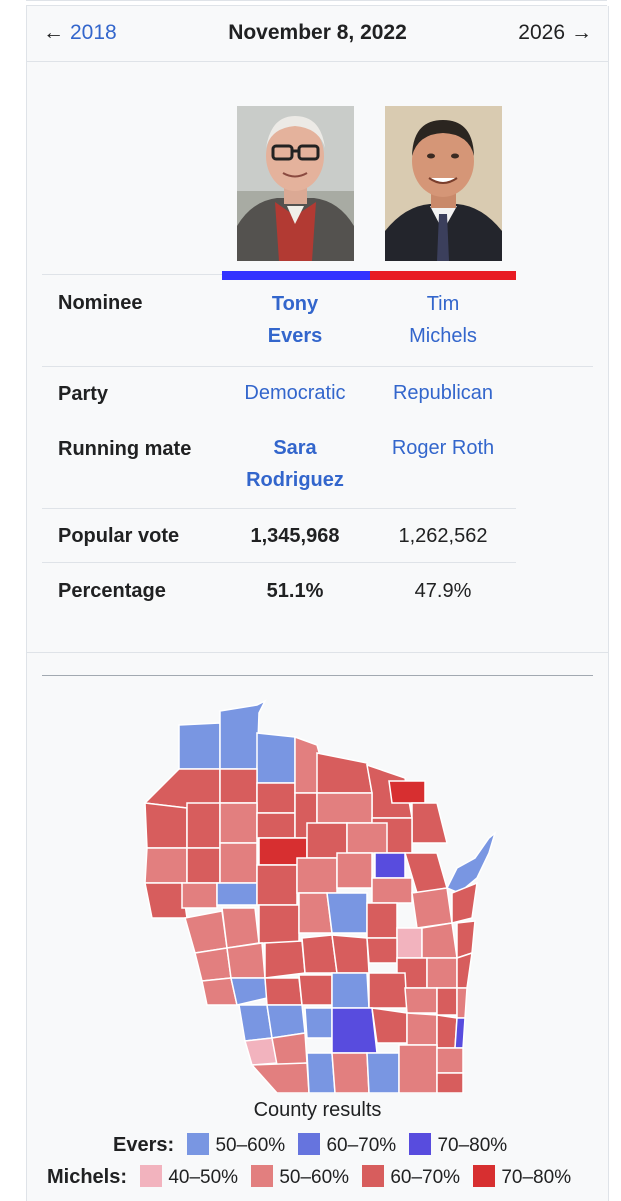 The height and width of the screenshot is (1201, 621). Describe the element at coordinates (112, 591) in the screenshot. I see `percentage-label: Percentage` at that location.